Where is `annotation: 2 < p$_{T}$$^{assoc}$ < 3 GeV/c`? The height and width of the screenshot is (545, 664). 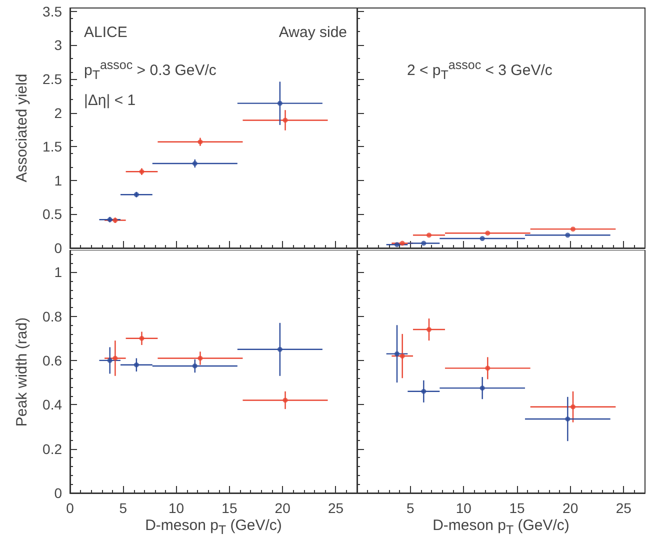 annotation: 2 < p$_{T}$$^{assoc}$ < 3 GeV/c is located at coordinates (479, 70).